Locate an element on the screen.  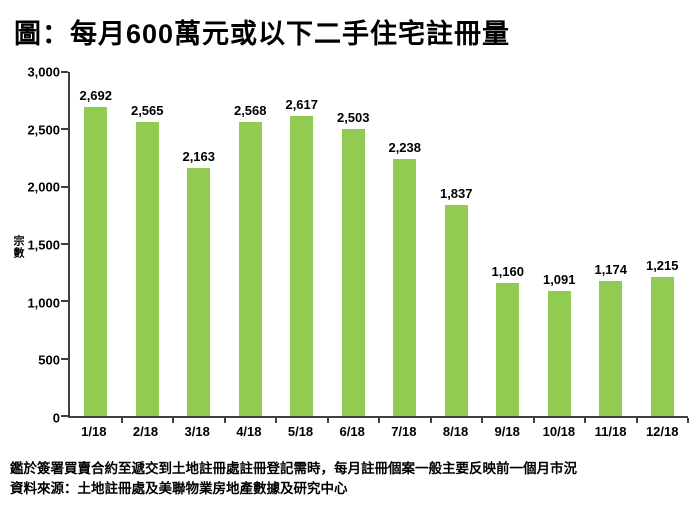
y-tick-label: 3,000 is located at coordinates (43, 72).